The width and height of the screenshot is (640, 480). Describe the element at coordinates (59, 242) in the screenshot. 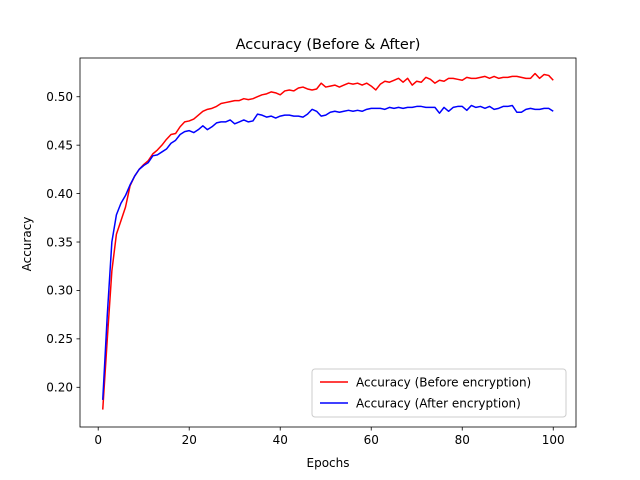

I see `y-tick-label: 0.35` at that location.